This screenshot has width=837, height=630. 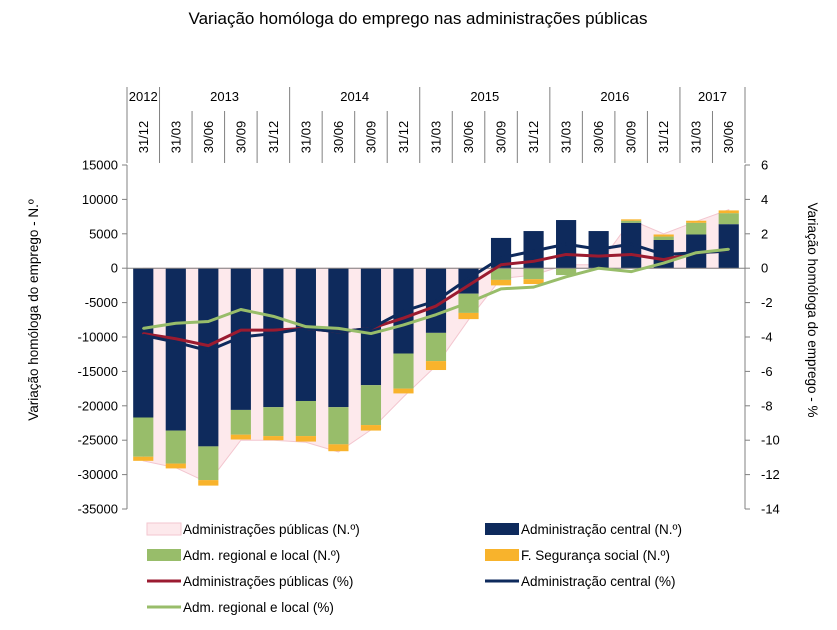 I want to click on legend-label-2: Adm. regional e local (N.º), so click(x=261, y=555).